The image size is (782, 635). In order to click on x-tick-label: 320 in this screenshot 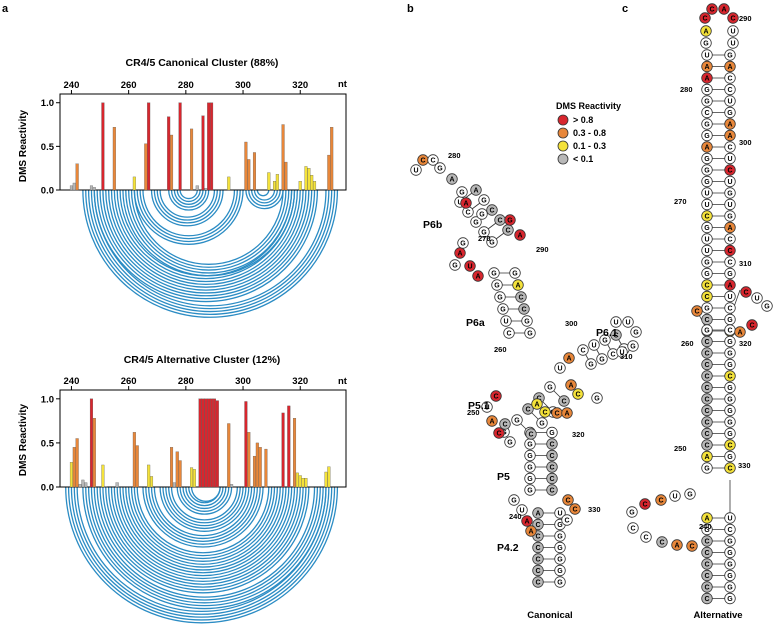, I will do `click(300, 381)`.